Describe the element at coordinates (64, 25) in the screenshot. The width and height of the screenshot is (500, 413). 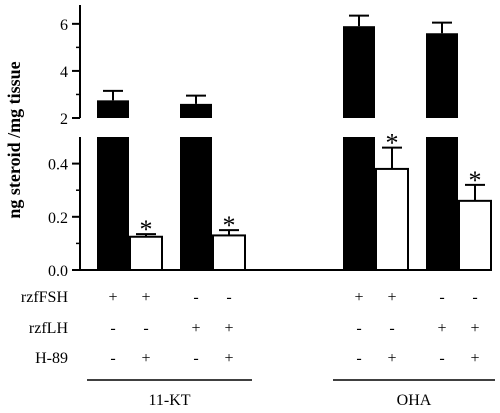
I see `y-tick-label: 6` at that location.